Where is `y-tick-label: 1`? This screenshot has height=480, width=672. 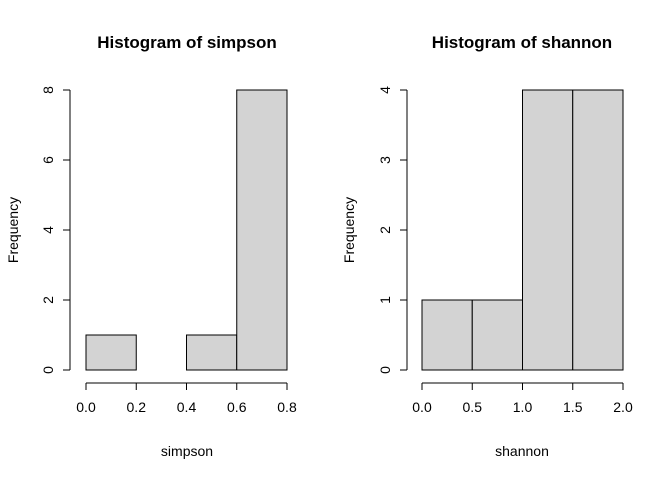
y-tick-label: 1 is located at coordinates (385, 300).